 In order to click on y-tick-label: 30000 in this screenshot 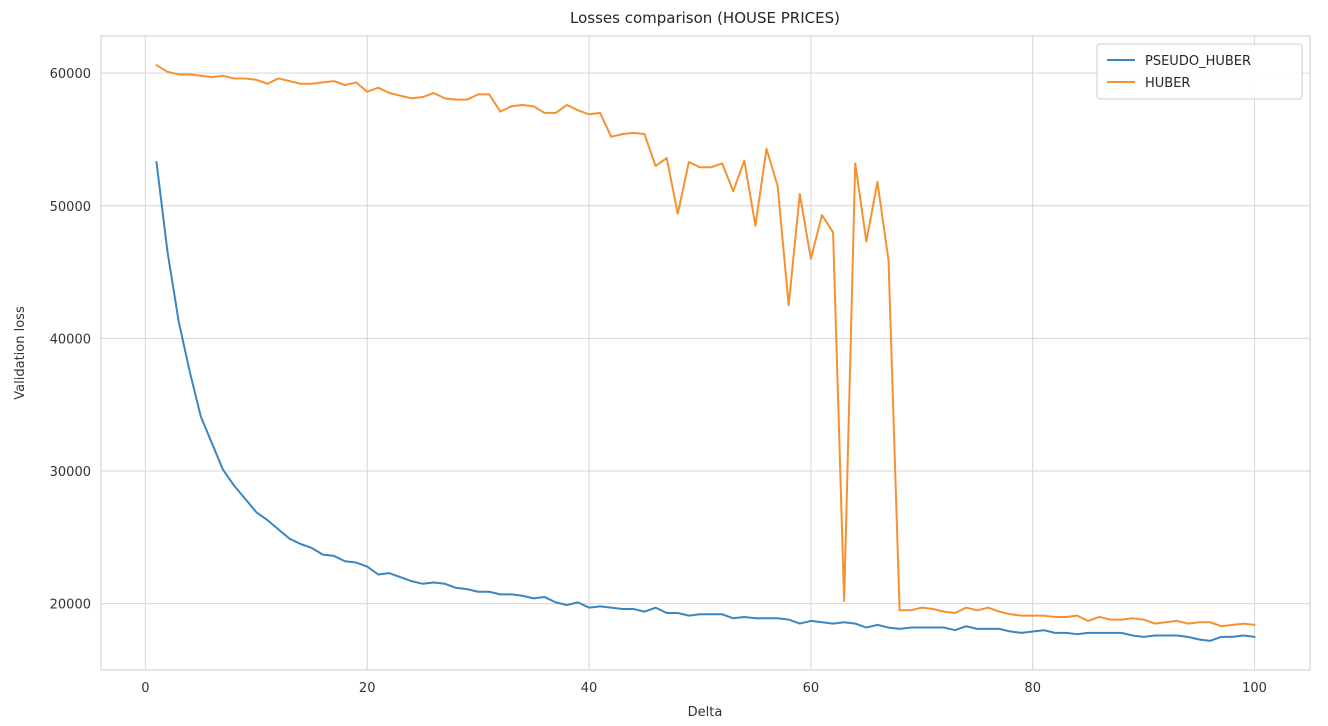, I will do `click(70, 472)`.